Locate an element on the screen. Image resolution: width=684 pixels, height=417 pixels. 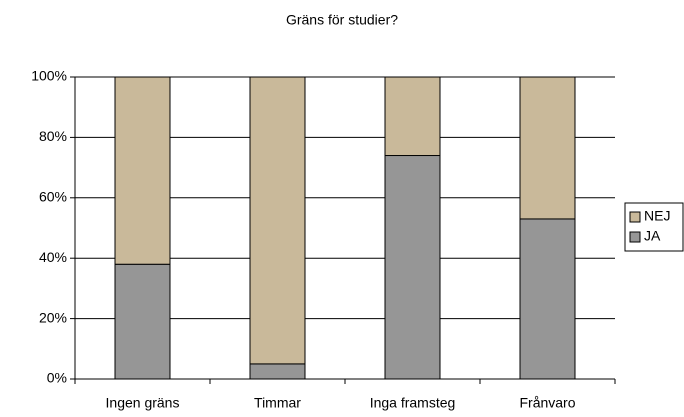
y-tick-label: 40% is located at coordinates (53, 257).